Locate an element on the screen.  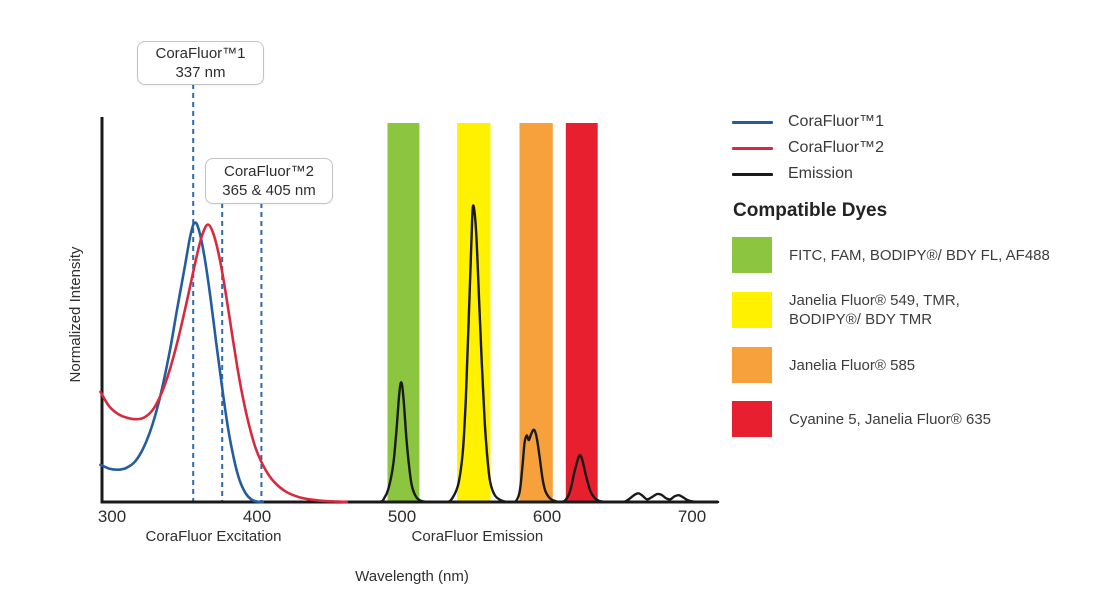
dye-label: Cyanine 5, Janelia Fluor® 635 is located at coordinates (890, 419).